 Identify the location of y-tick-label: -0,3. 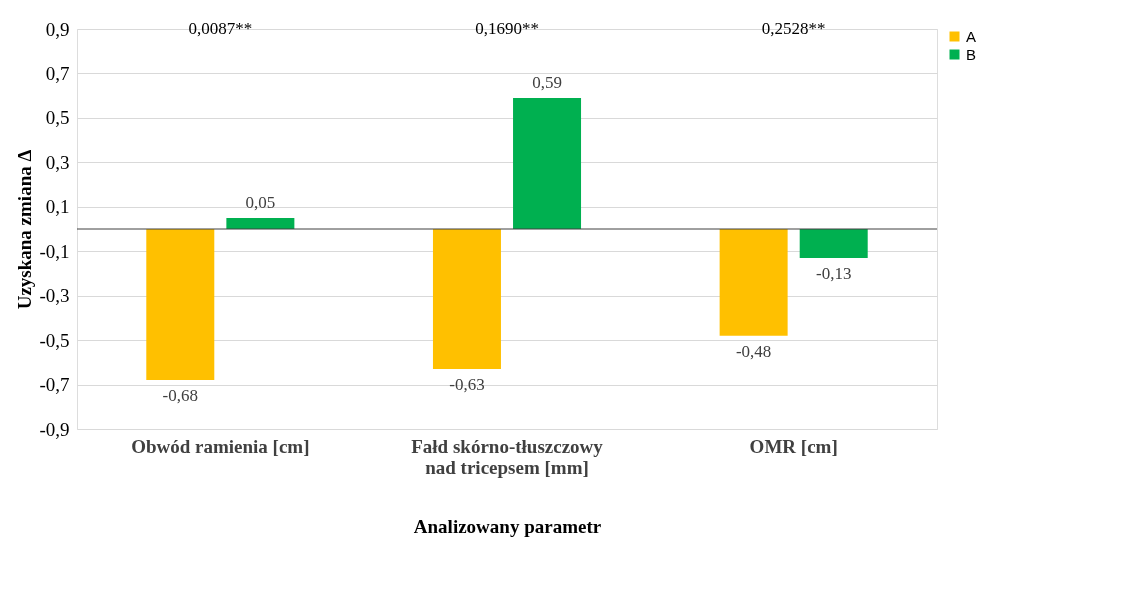
(54, 296).